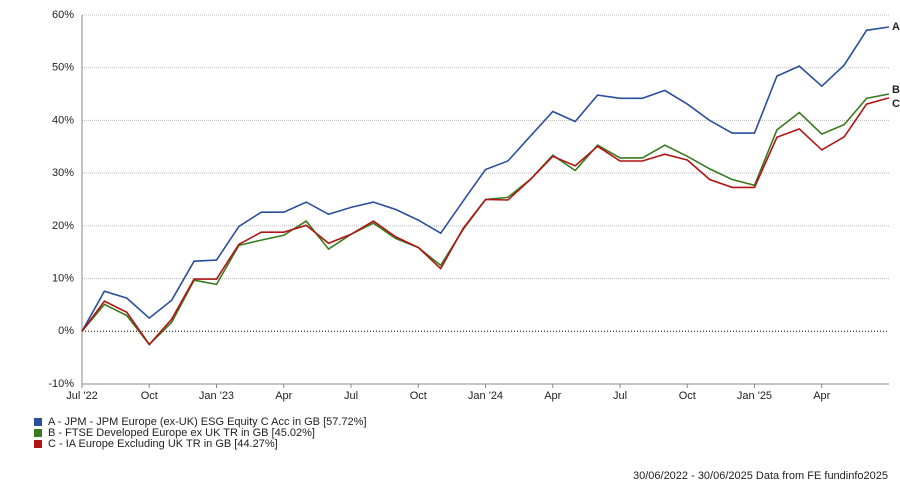 The width and height of the screenshot is (900, 484). Describe the element at coordinates (63, 226) in the screenshot. I see `y-tick-label: 20%` at that location.